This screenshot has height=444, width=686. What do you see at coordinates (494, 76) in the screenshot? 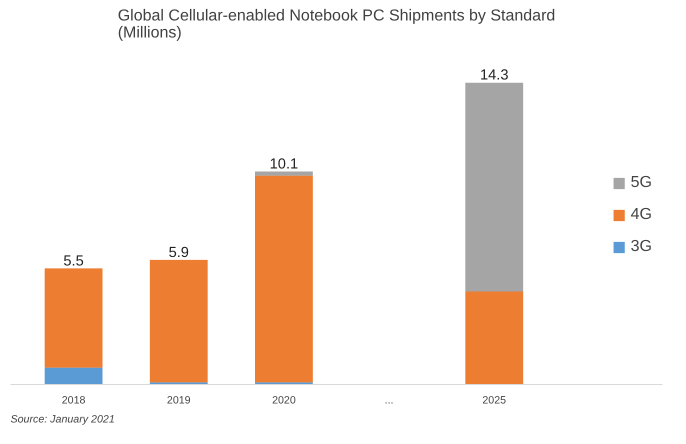
I see `annotation: 14.3` at bounding box center [494, 76].